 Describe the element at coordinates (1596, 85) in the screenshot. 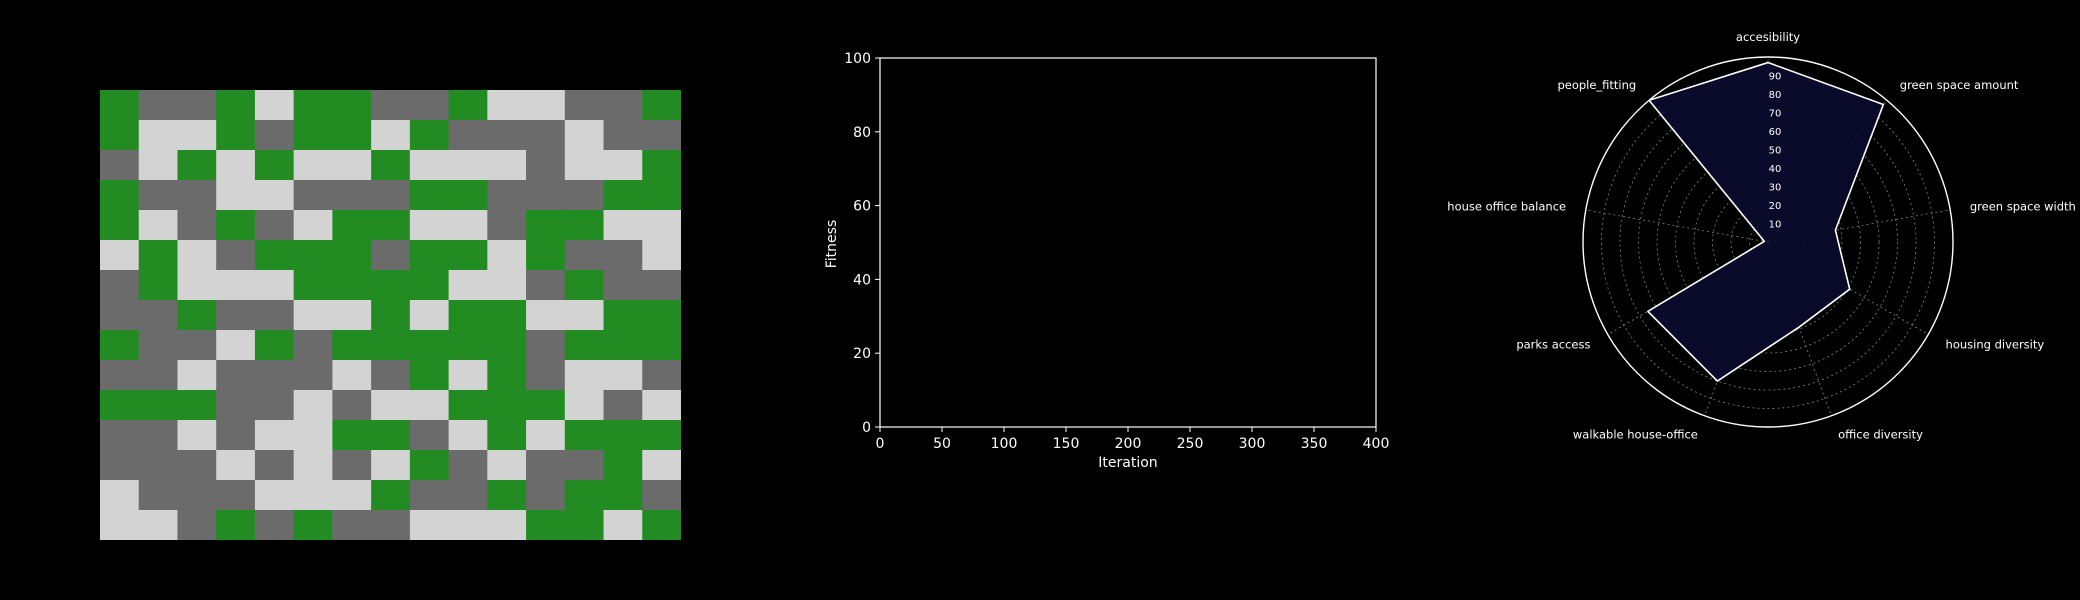

I see `radar-axis-label: people_fitting` at that location.